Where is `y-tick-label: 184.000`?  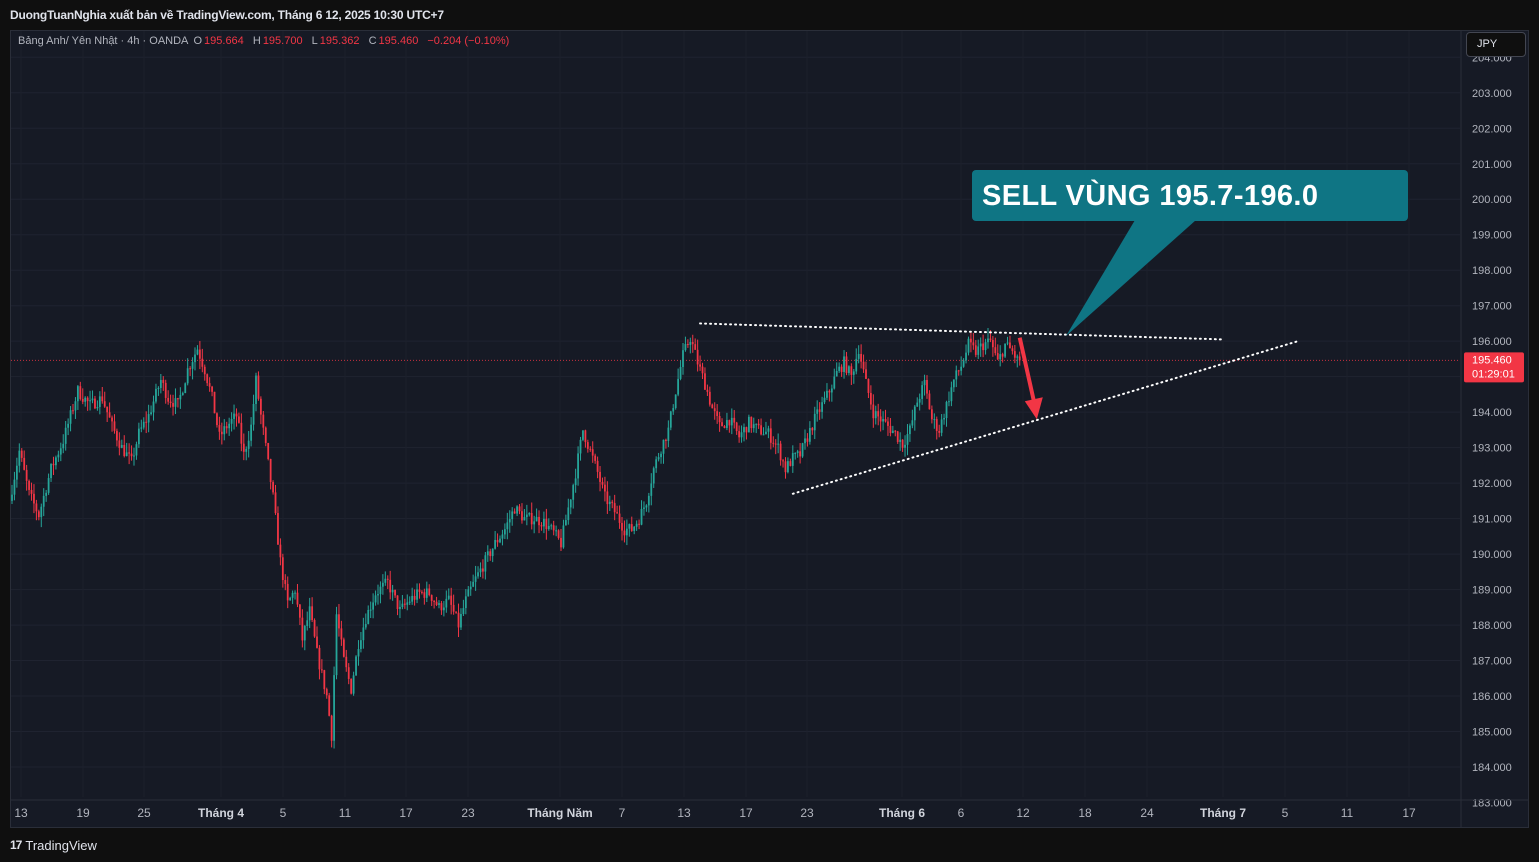
y-tick-label: 184.000 is located at coordinates (1492, 768).